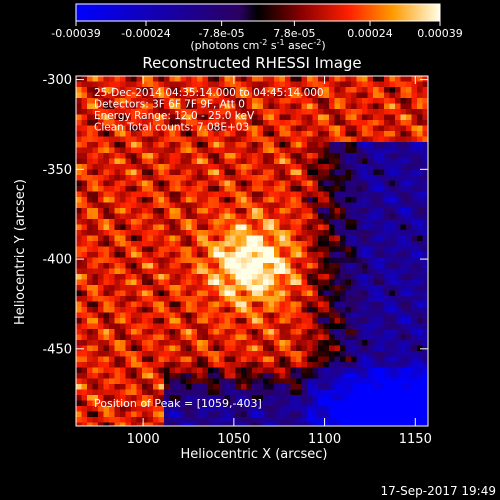  Describe the element at coordinates (294, 33) in the screenshot. I see `colorbar-tick-label: 7.8e-05` at that location.